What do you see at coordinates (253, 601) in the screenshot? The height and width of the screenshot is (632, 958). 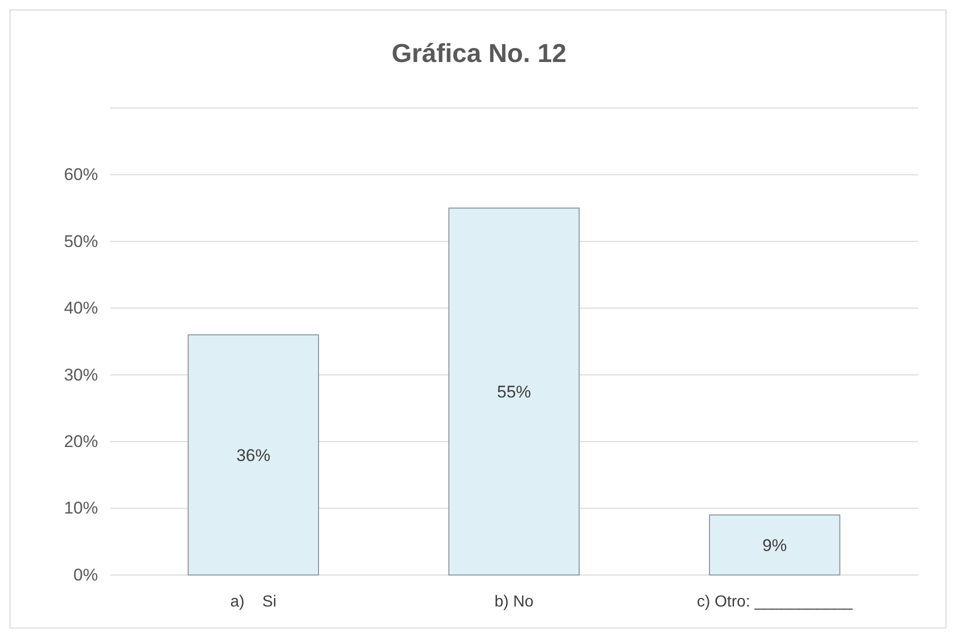 I see `x-tick-label: a) Si` at bounding box center [253, 601].